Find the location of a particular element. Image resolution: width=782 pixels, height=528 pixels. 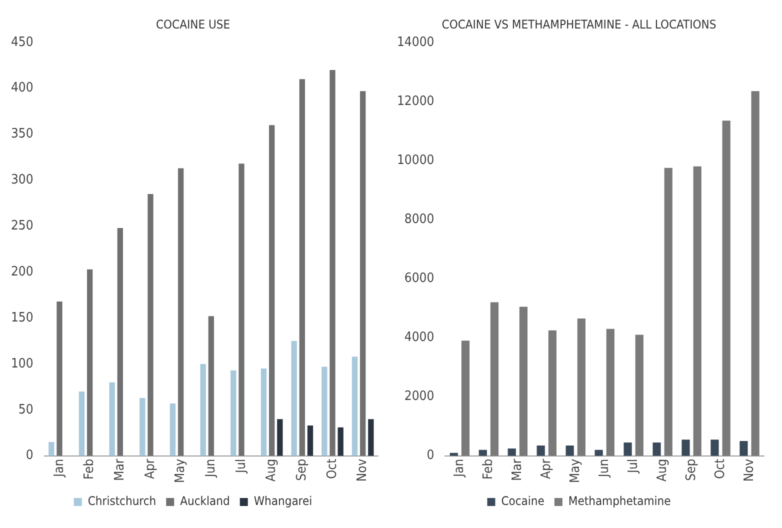

chart-title: COCAINE USE is located at coordinates (193, 24).